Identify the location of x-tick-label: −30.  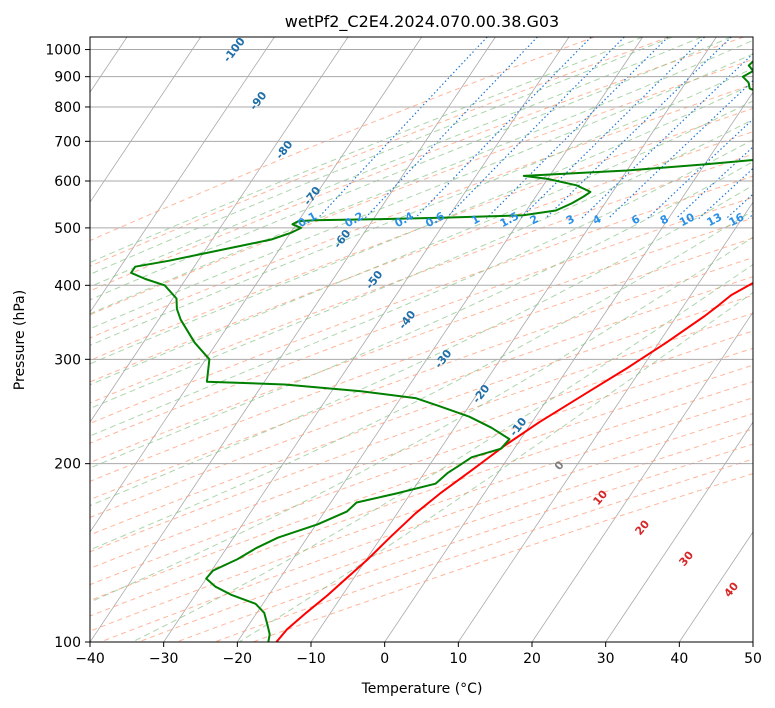
(164, 659).